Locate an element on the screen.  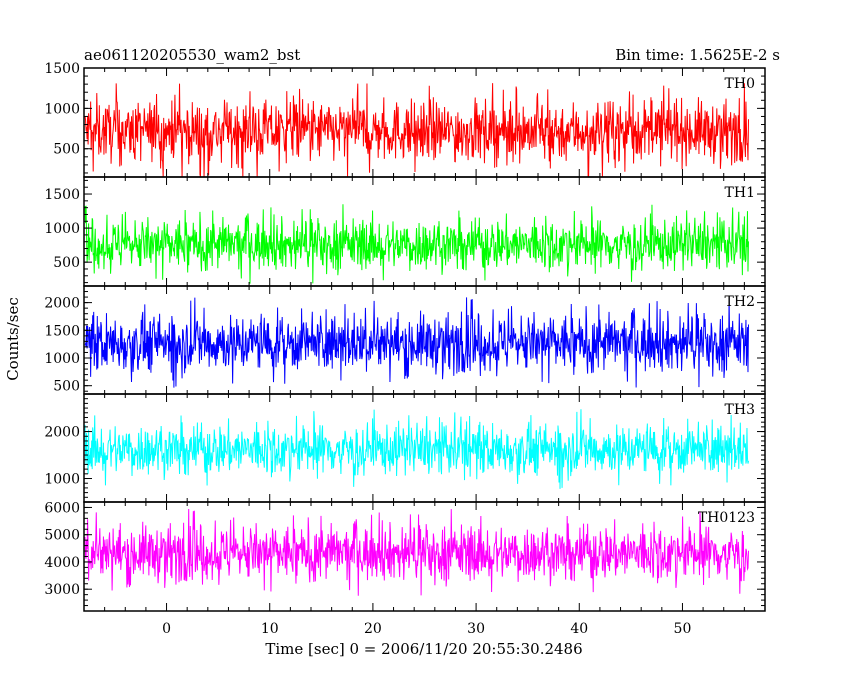
series-th0 is located at coordinates (416, 130).